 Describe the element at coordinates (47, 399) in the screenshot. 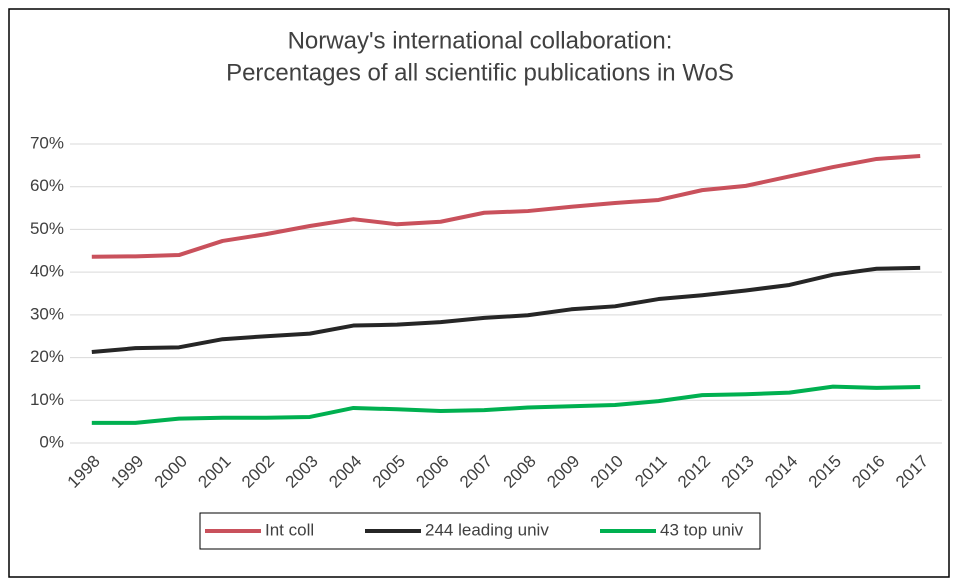

I see `y-tick-label: 10%` at that location.